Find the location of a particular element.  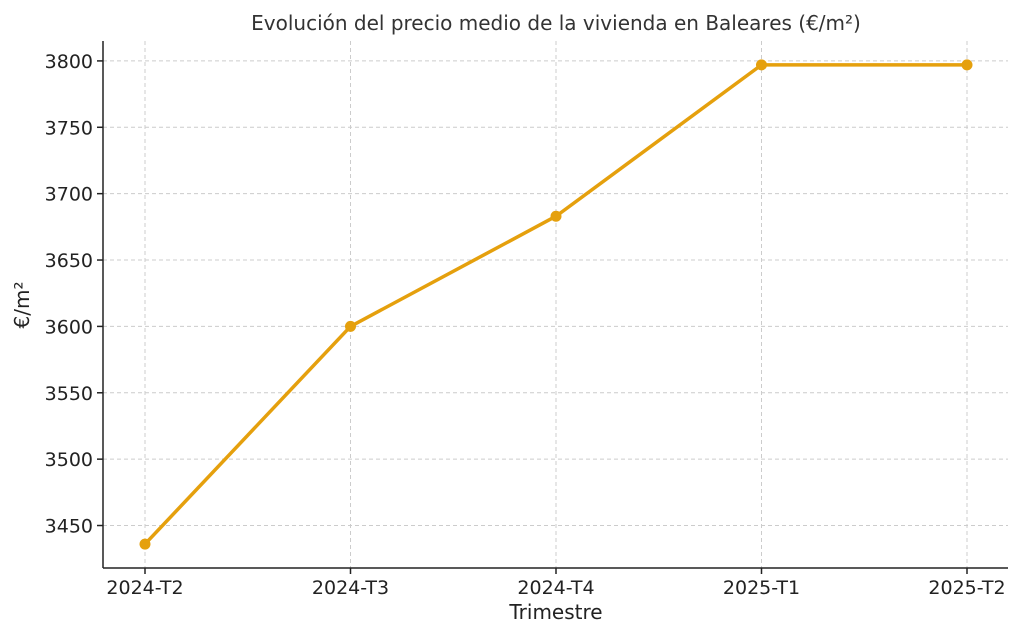

x-tick-label: 2024-T3 is located at coordinates (350, 588).